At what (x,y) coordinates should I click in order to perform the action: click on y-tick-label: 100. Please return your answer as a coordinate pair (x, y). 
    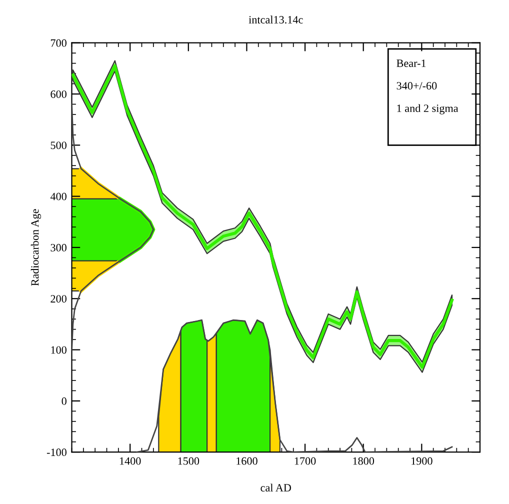
    Looking at the image, I should click on (58, 350).